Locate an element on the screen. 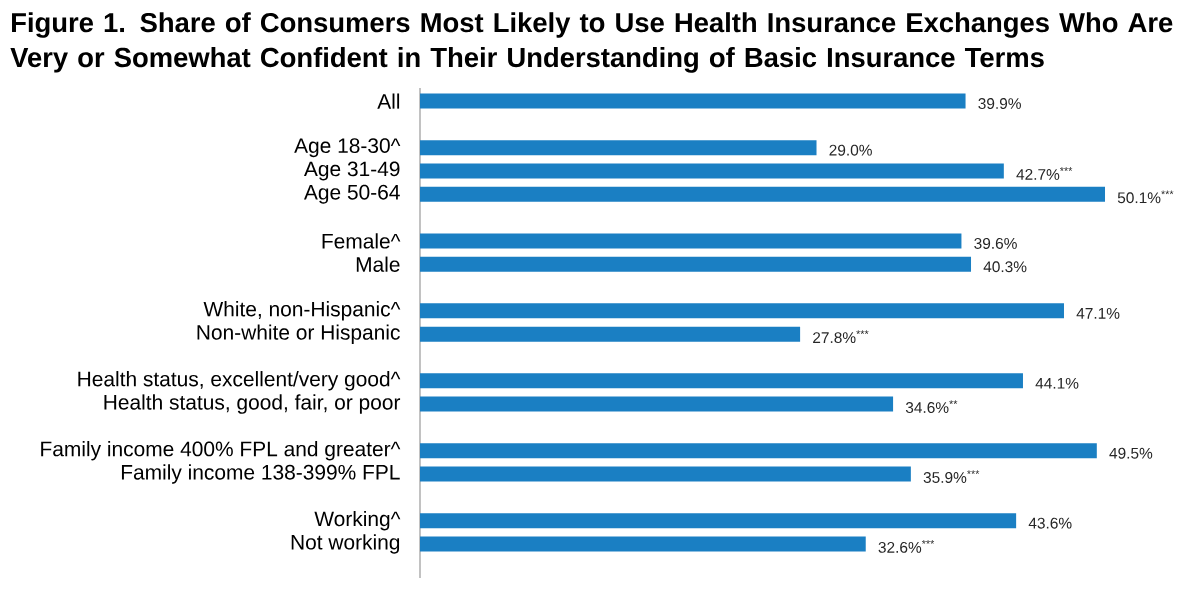 The height and width of the screenshot is (600, 1200). data-label: 29.0% is located at coordinates (850, 150).